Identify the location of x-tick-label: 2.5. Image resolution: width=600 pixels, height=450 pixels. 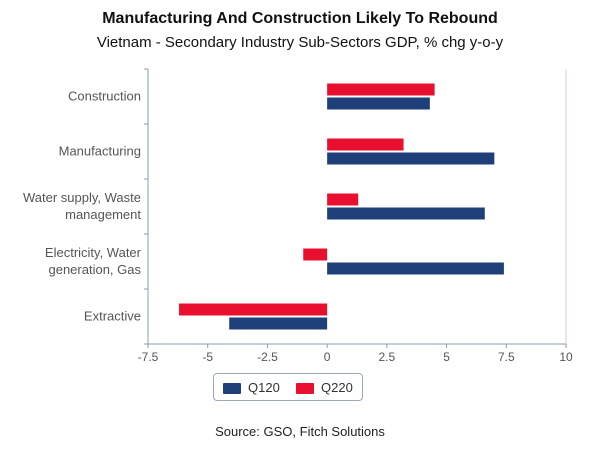
(387, 357).